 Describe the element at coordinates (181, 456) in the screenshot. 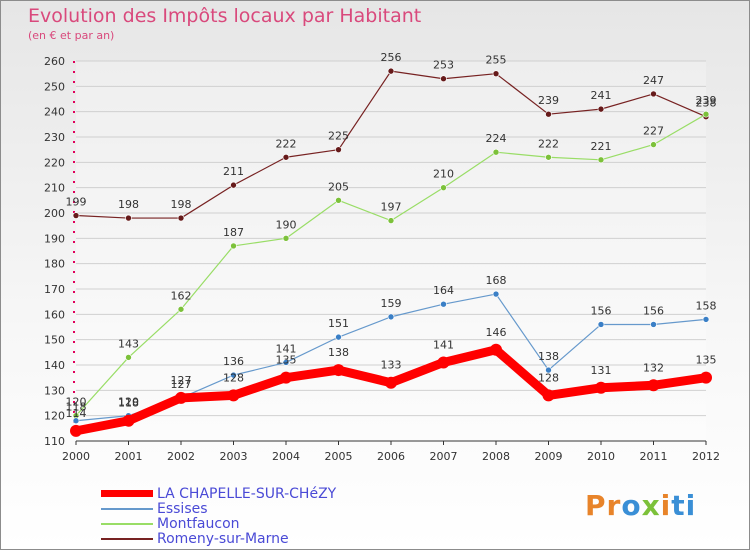

I see `x-tick-label: 2002` at that location.